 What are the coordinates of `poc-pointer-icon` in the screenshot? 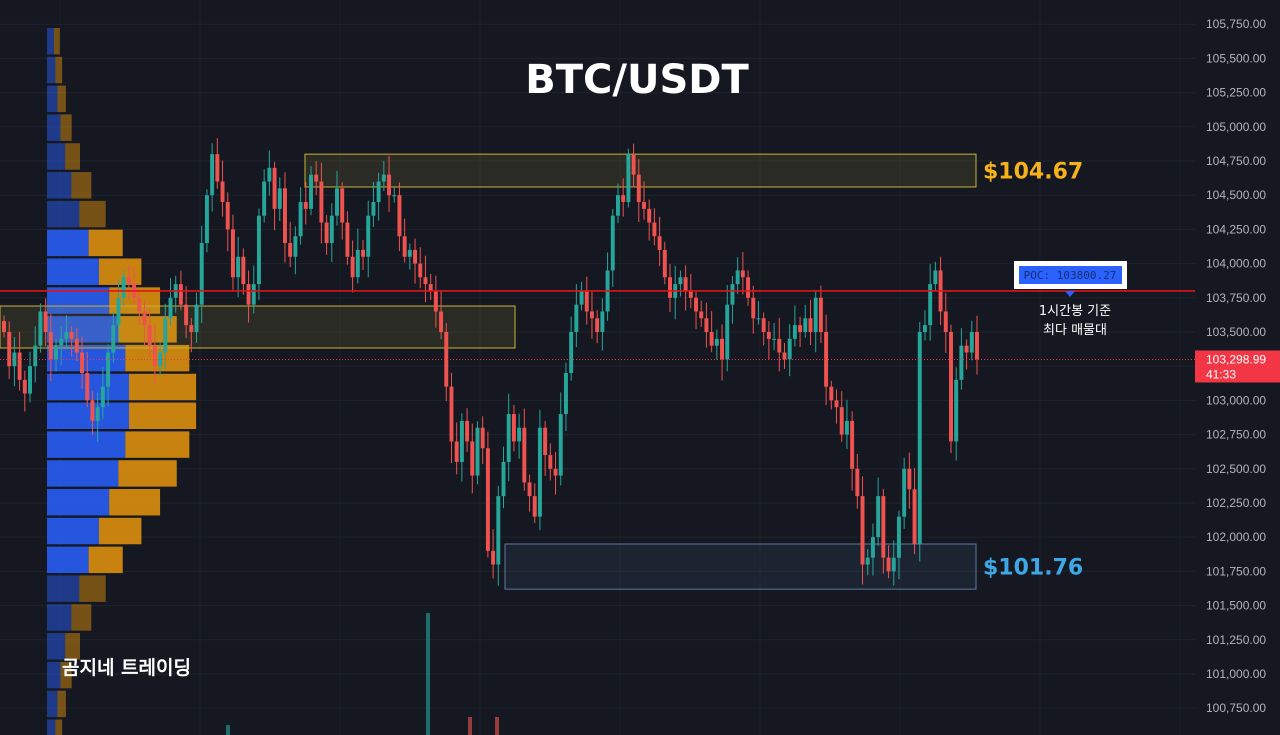 It's located at (1070, 294).